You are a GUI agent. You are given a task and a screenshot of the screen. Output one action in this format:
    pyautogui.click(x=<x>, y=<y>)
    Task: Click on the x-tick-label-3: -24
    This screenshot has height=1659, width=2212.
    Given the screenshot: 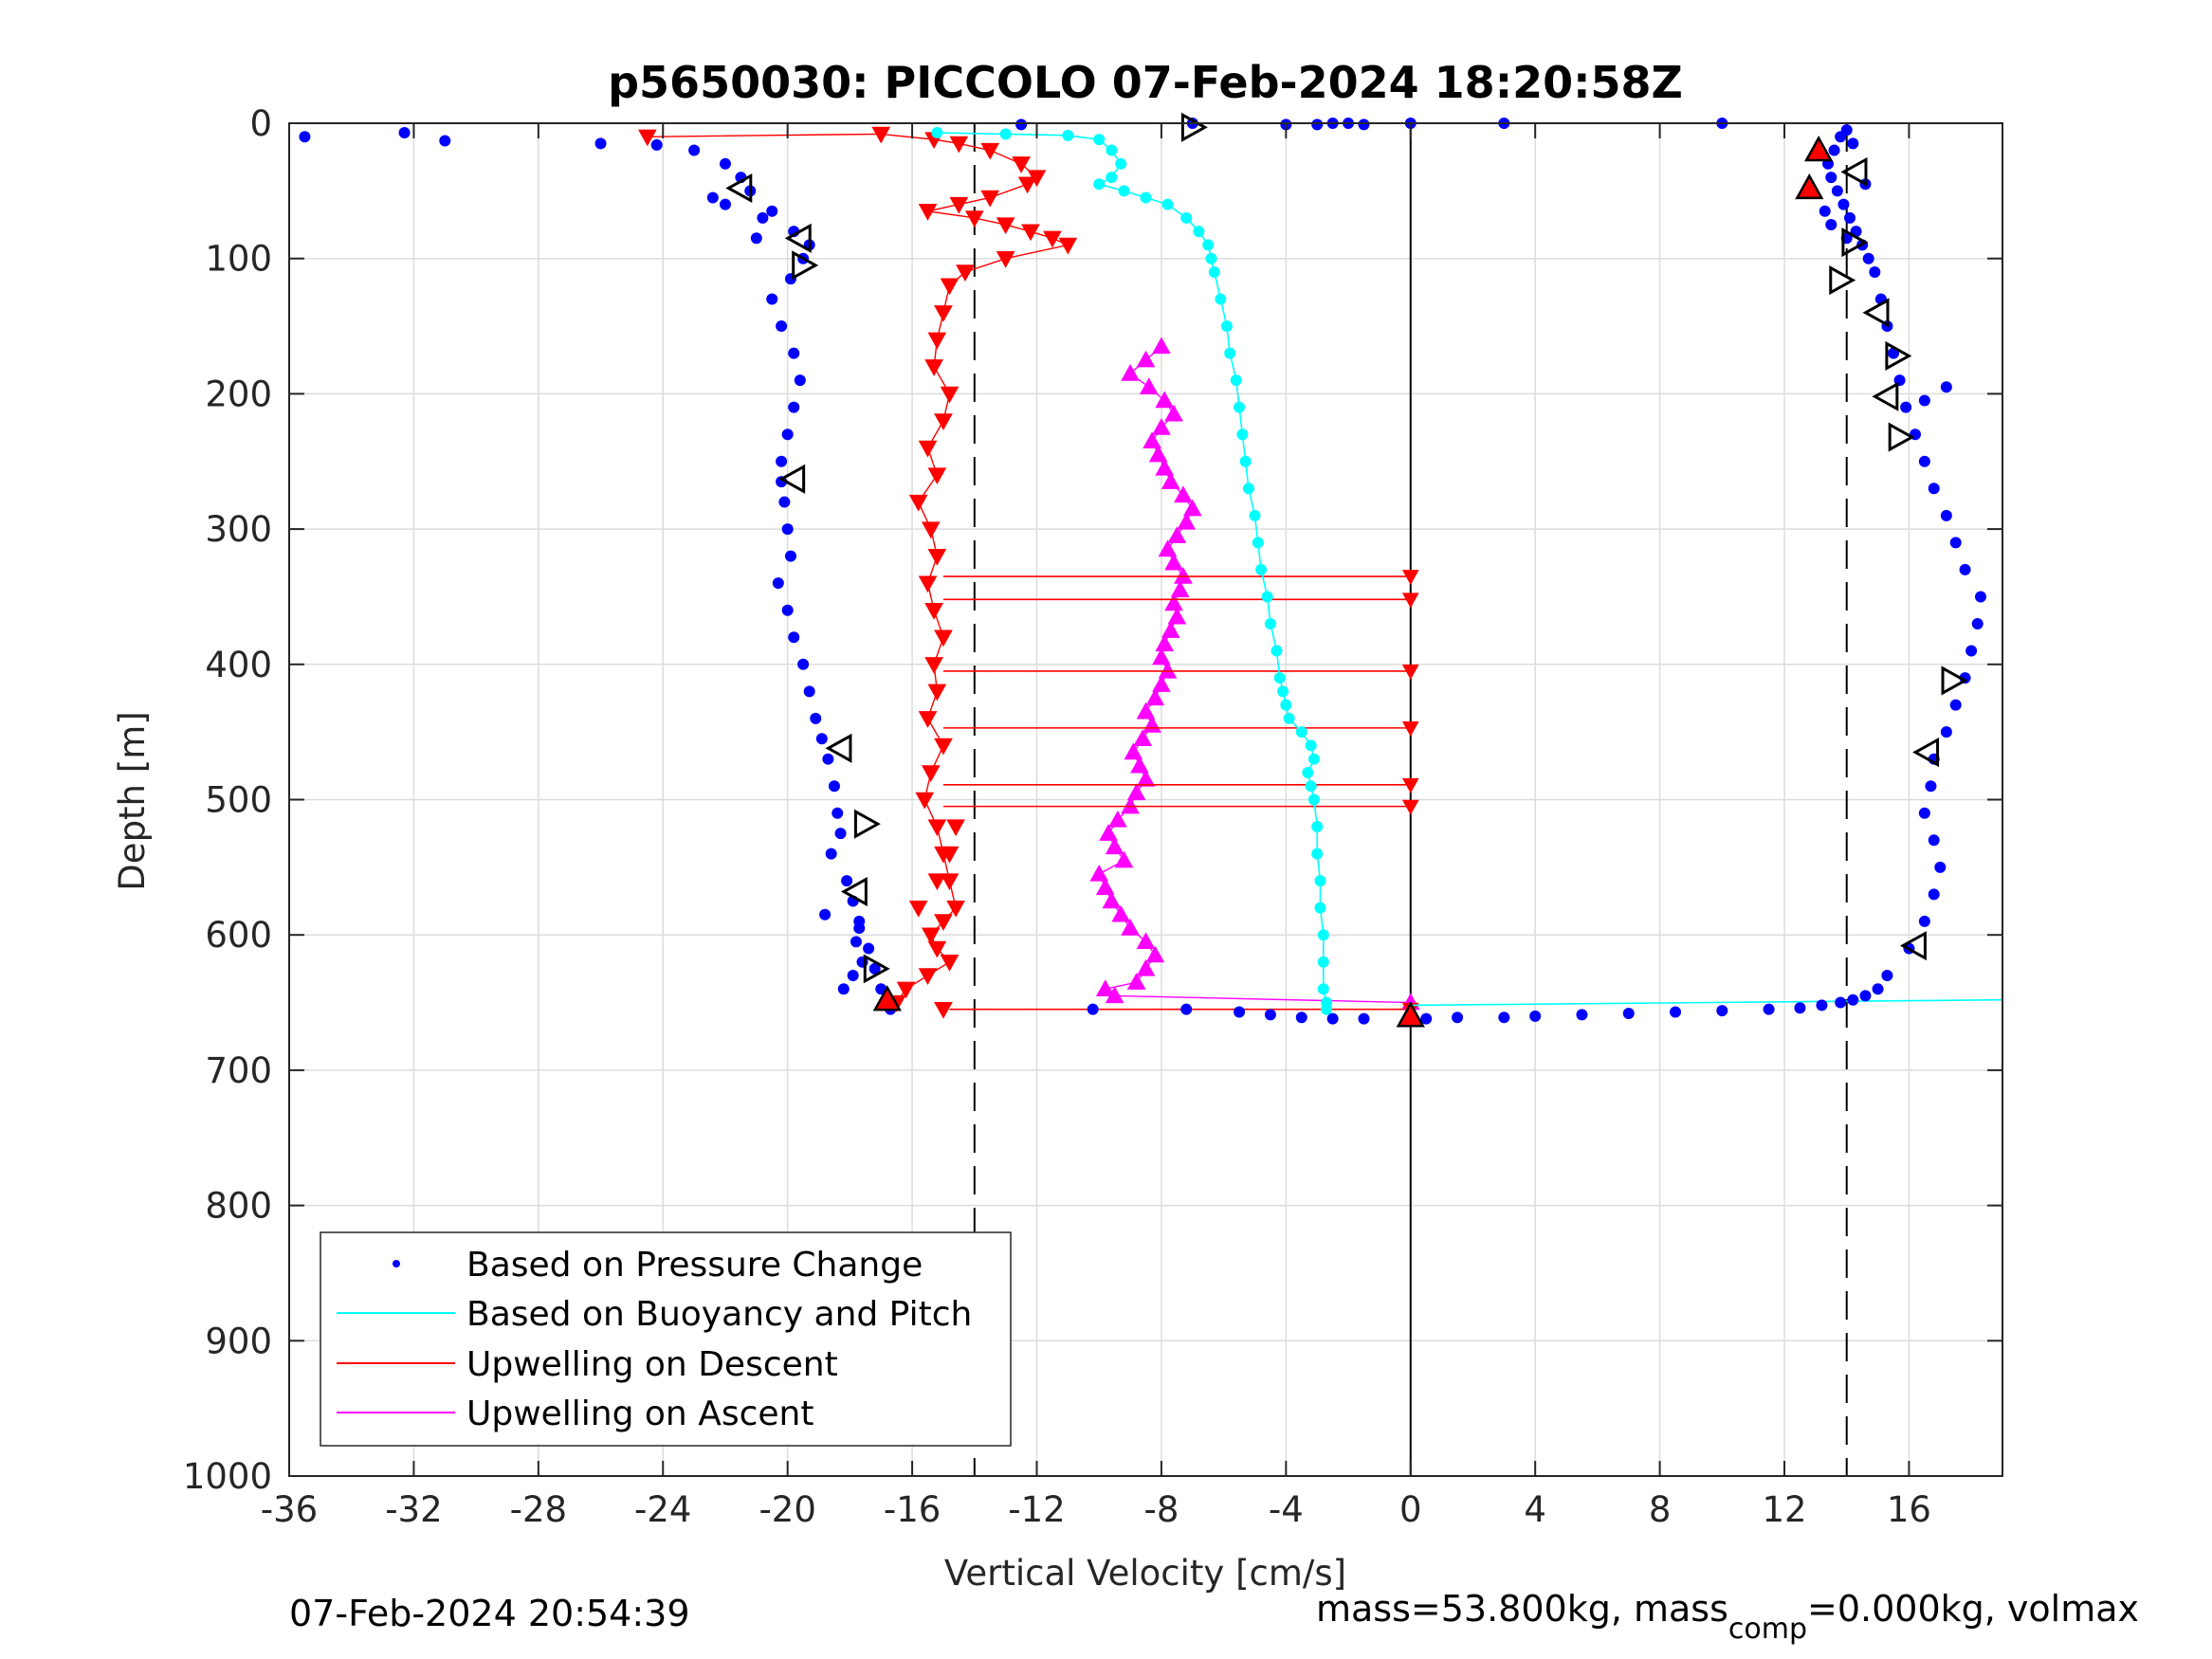 What is the action you would take?
    pyautogui.click(x=662, y=1509)
    